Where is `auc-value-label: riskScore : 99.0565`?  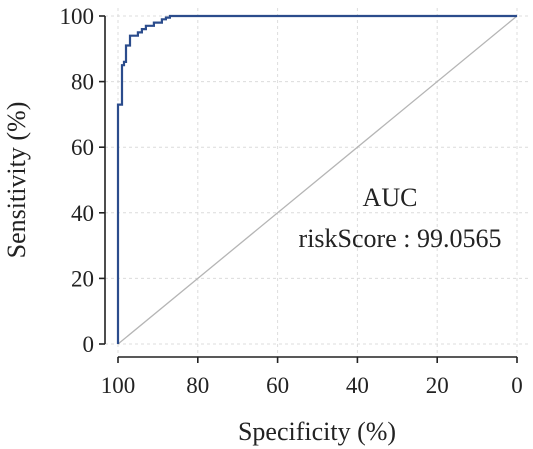 auc-value-label: riskScore : 99.0565 is located at coordinates (400, 238).